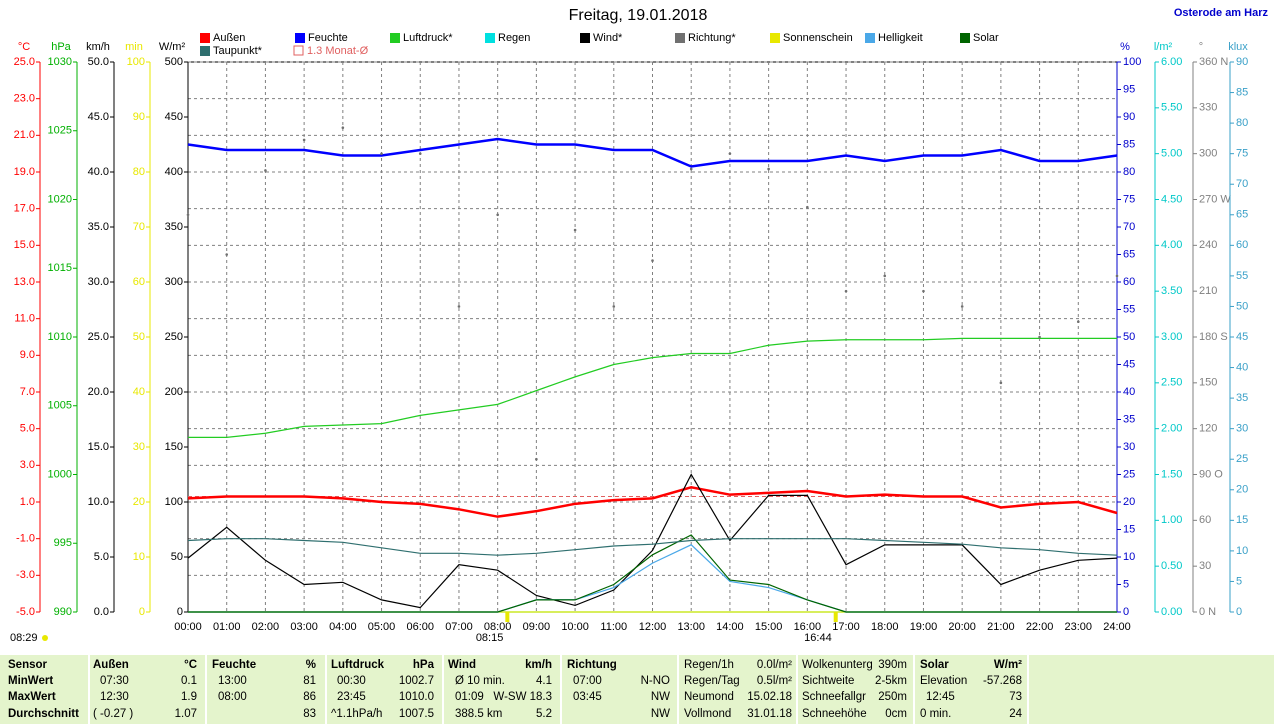  What do you see at coordinates (60, 131) in the screenshot?
I see `y-tick-label: 1025` at bounding box center [60, 131].